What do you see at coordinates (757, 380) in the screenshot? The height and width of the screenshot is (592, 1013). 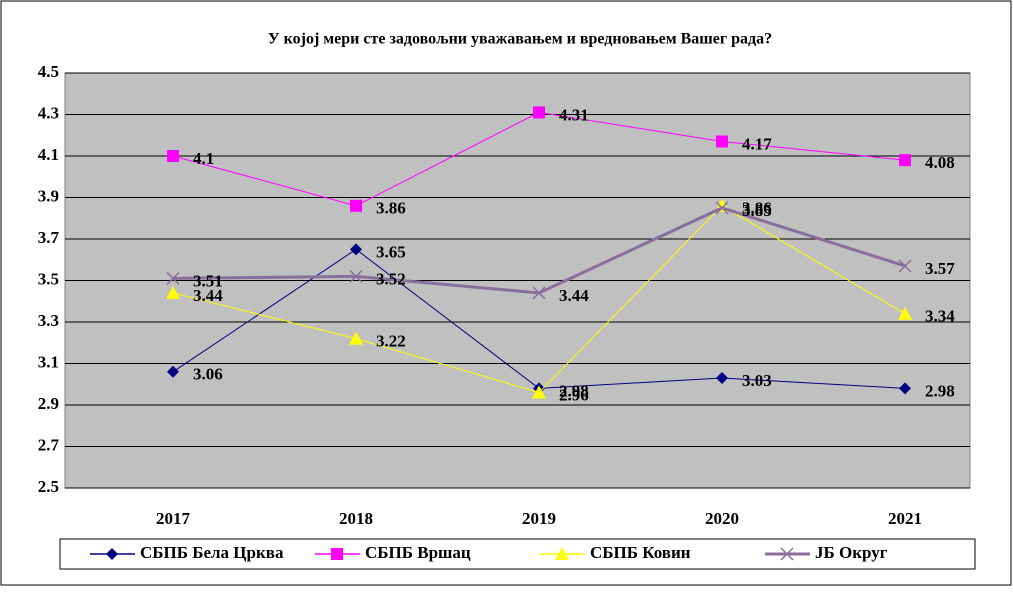 I see `data-label: 3.03` at bounding box center [757, 380].